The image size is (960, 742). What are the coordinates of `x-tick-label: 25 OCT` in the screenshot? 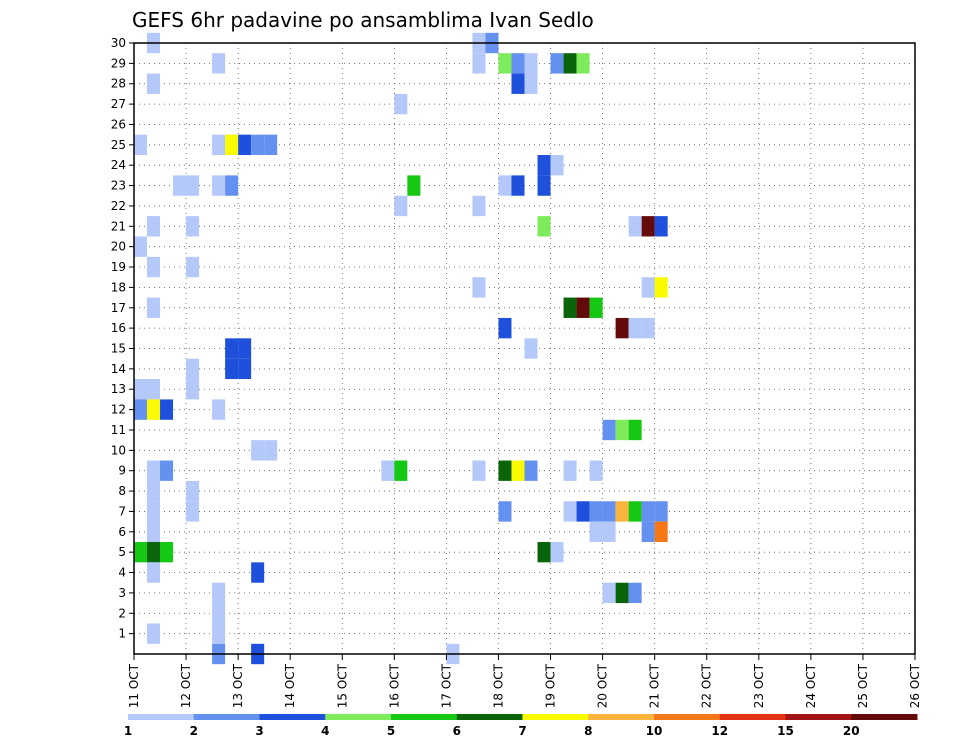 It's located at (863, 685).